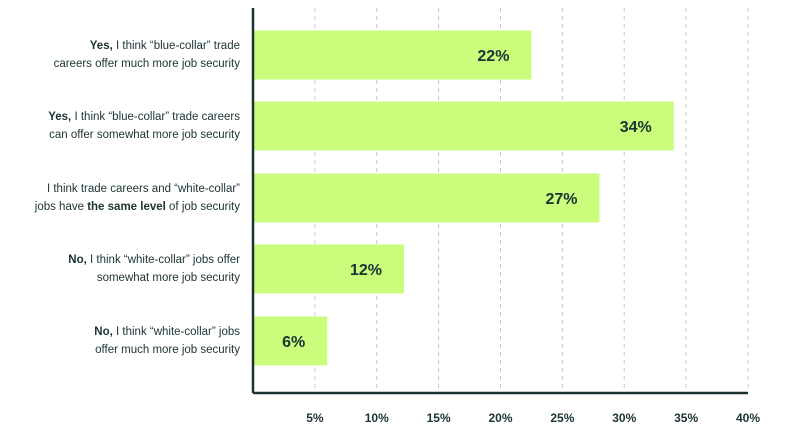 Image resolution: width=801 pixels, height=447 pixels. Describe the element at coordinates (202, 207) in the screenshot. I see `category-label-text: of job security` at that location.